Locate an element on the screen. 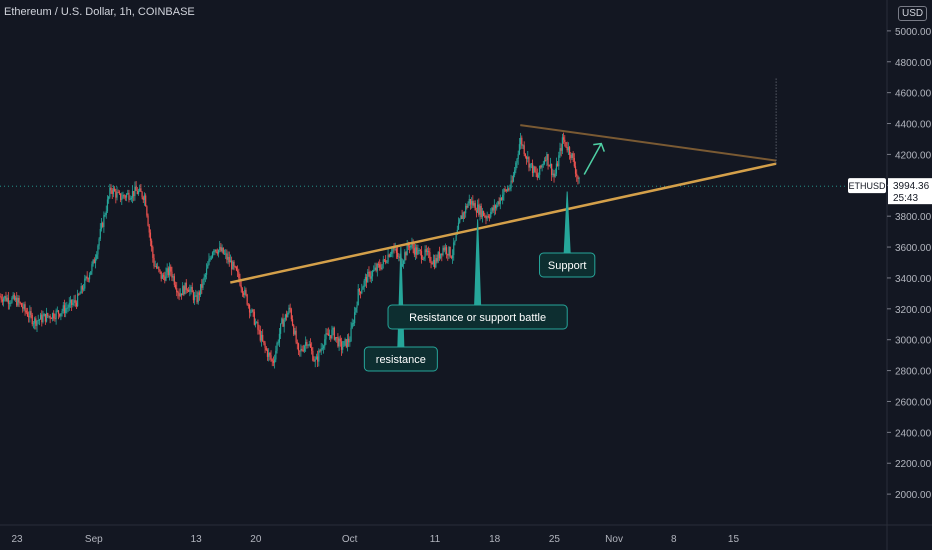 The image size is (932, 550). currency-button: USD is located at coordinates (913, 13).